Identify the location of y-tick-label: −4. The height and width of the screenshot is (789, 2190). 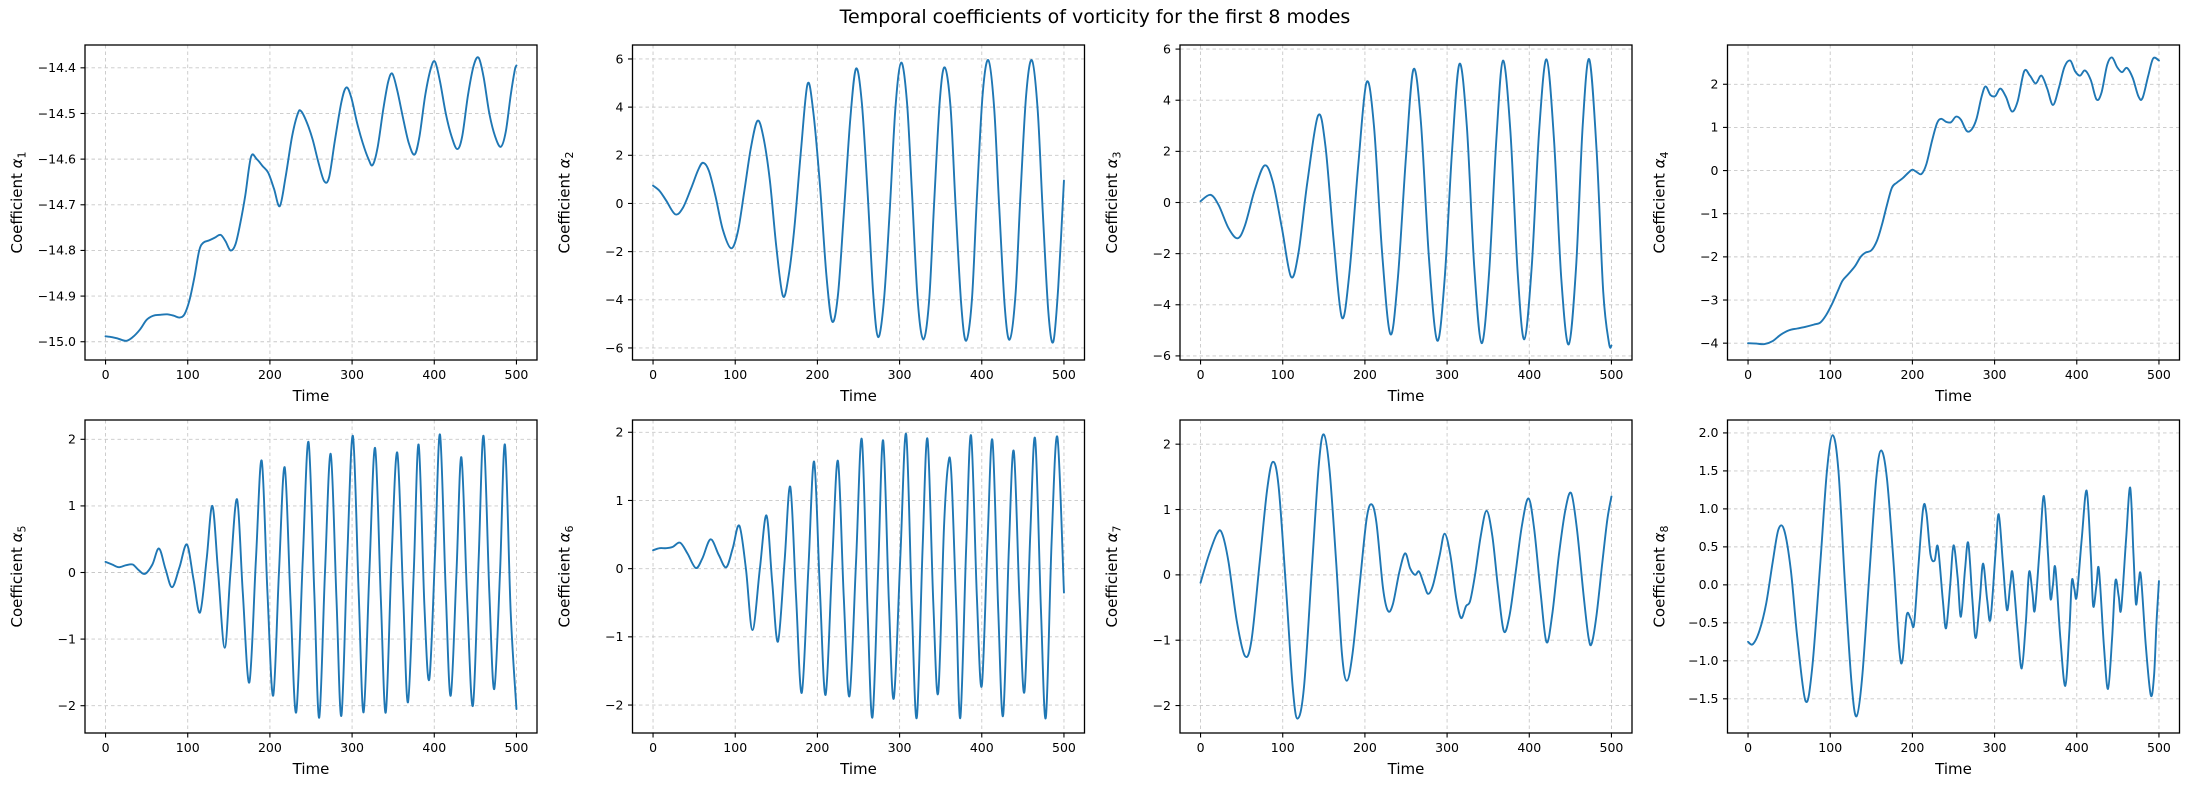
(1709, 342).